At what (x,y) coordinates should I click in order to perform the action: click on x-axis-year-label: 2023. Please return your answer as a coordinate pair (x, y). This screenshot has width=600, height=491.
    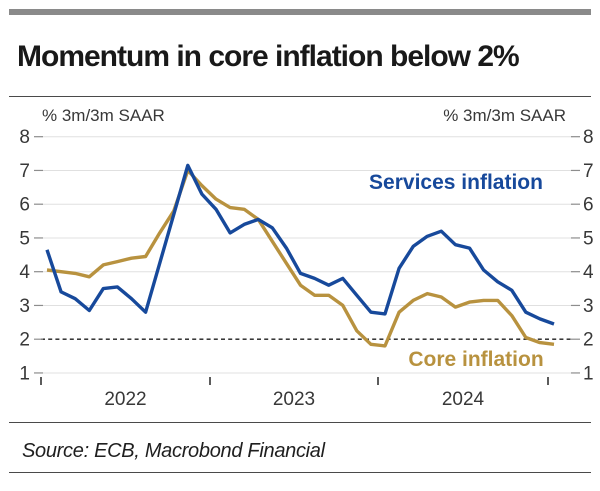
    Looking at the image, I should click on (294, 399).